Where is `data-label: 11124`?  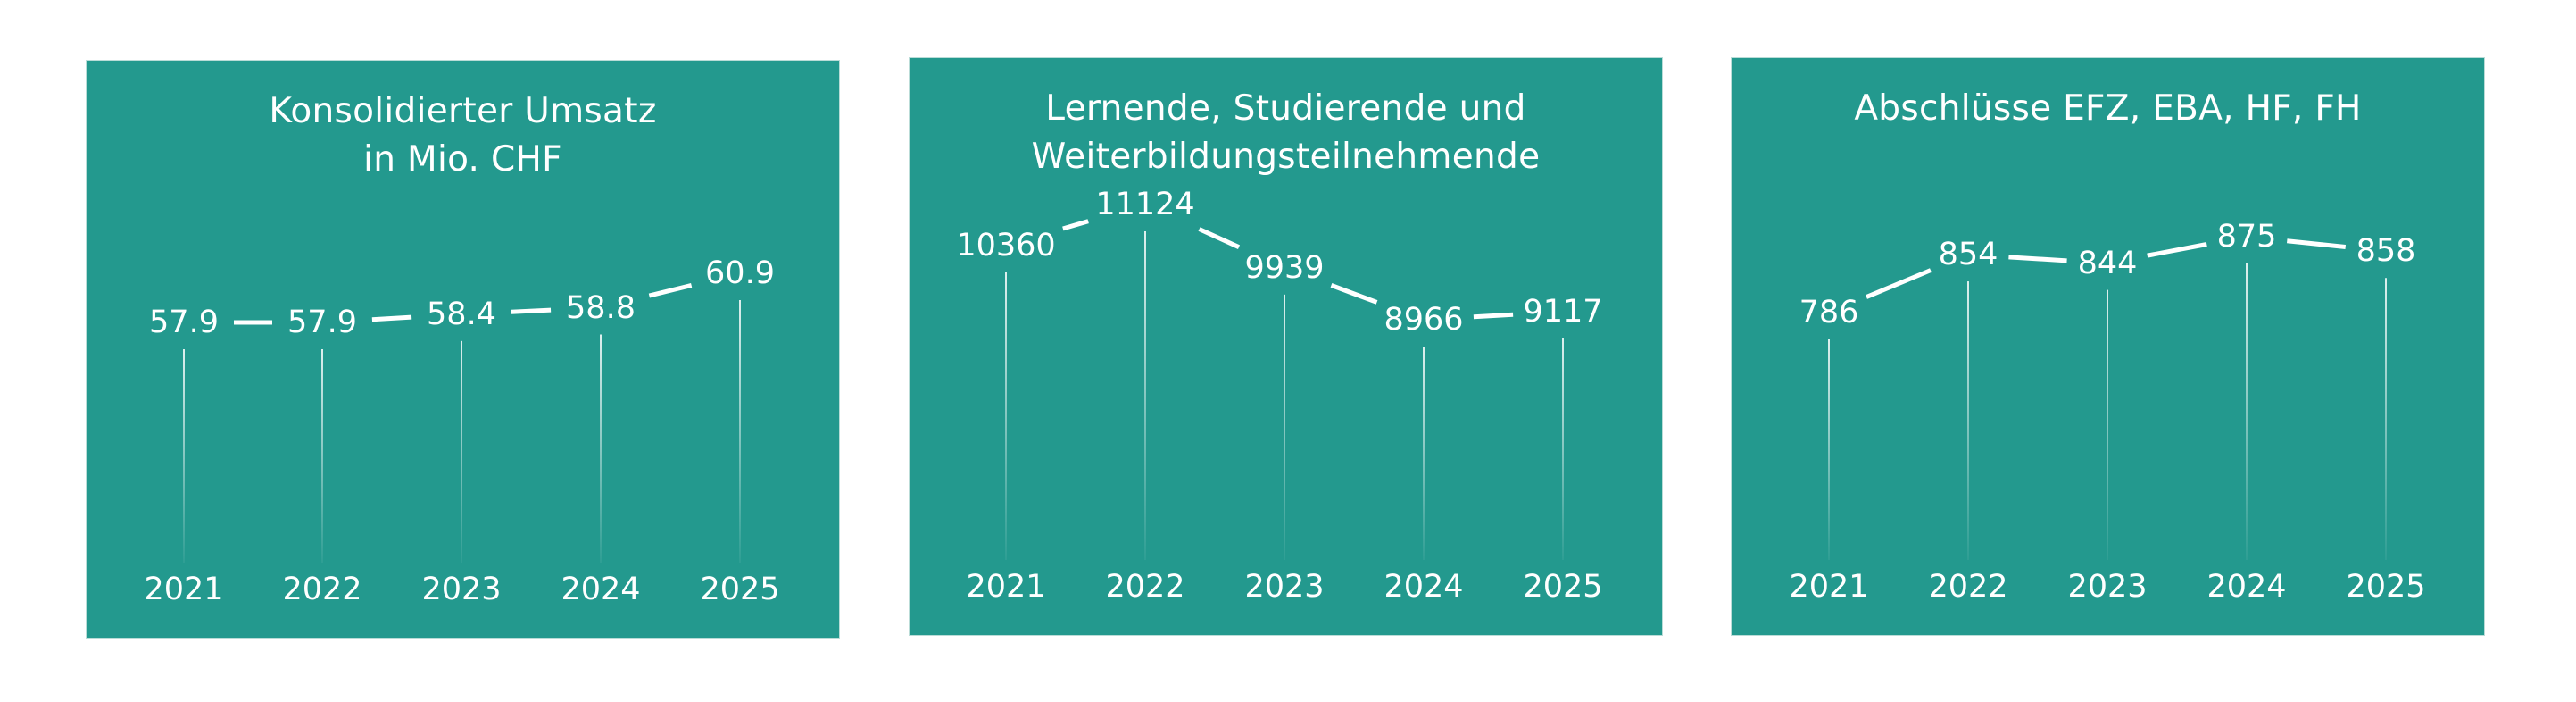 data-label: 11124 is located at coordinates (1145, 205).